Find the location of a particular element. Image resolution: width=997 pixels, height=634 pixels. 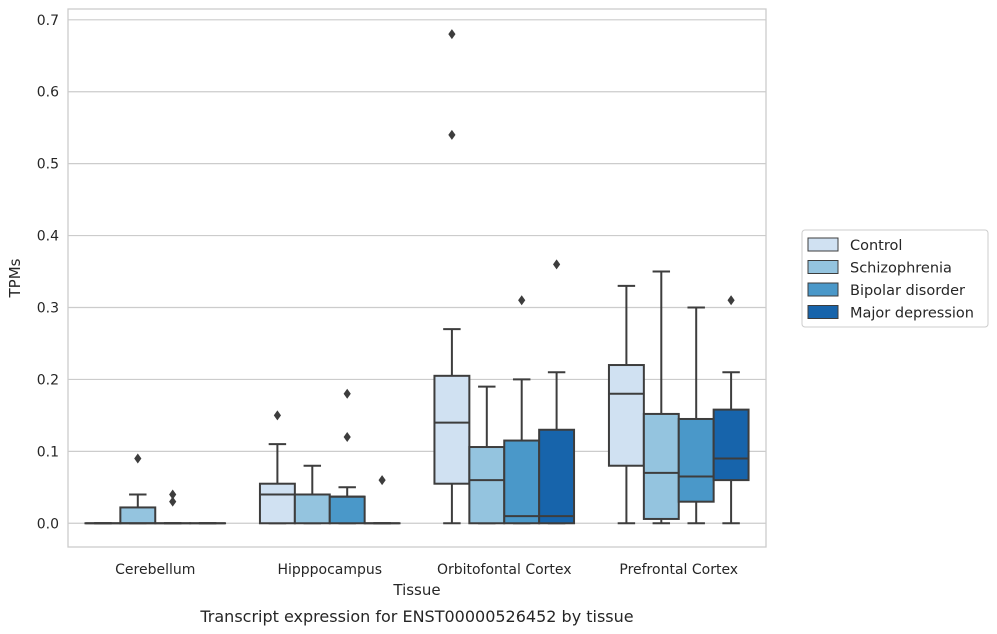

x-tick-label: Orbitofontal Cortex is located at coordinates (504, 570).